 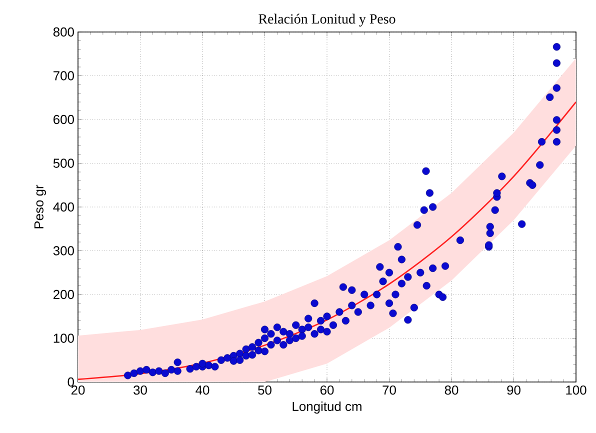 What do you see at coordinates (63, 251) in the screenshot?
I see `y-tick-label: 300` at bounding box center [63, 251].